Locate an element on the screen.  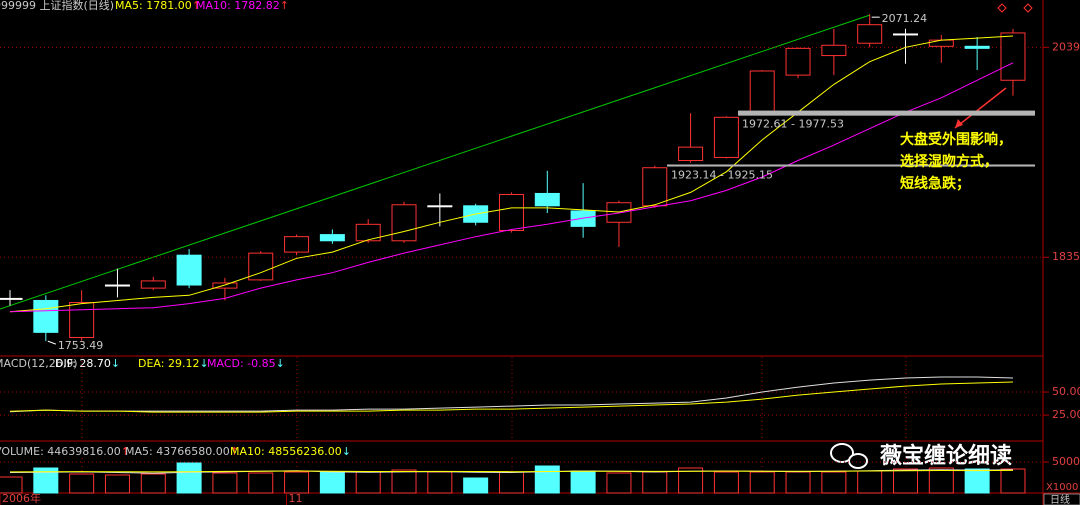
header-label: 999999 上证指数(日线) is located at coordinates (57, 6).